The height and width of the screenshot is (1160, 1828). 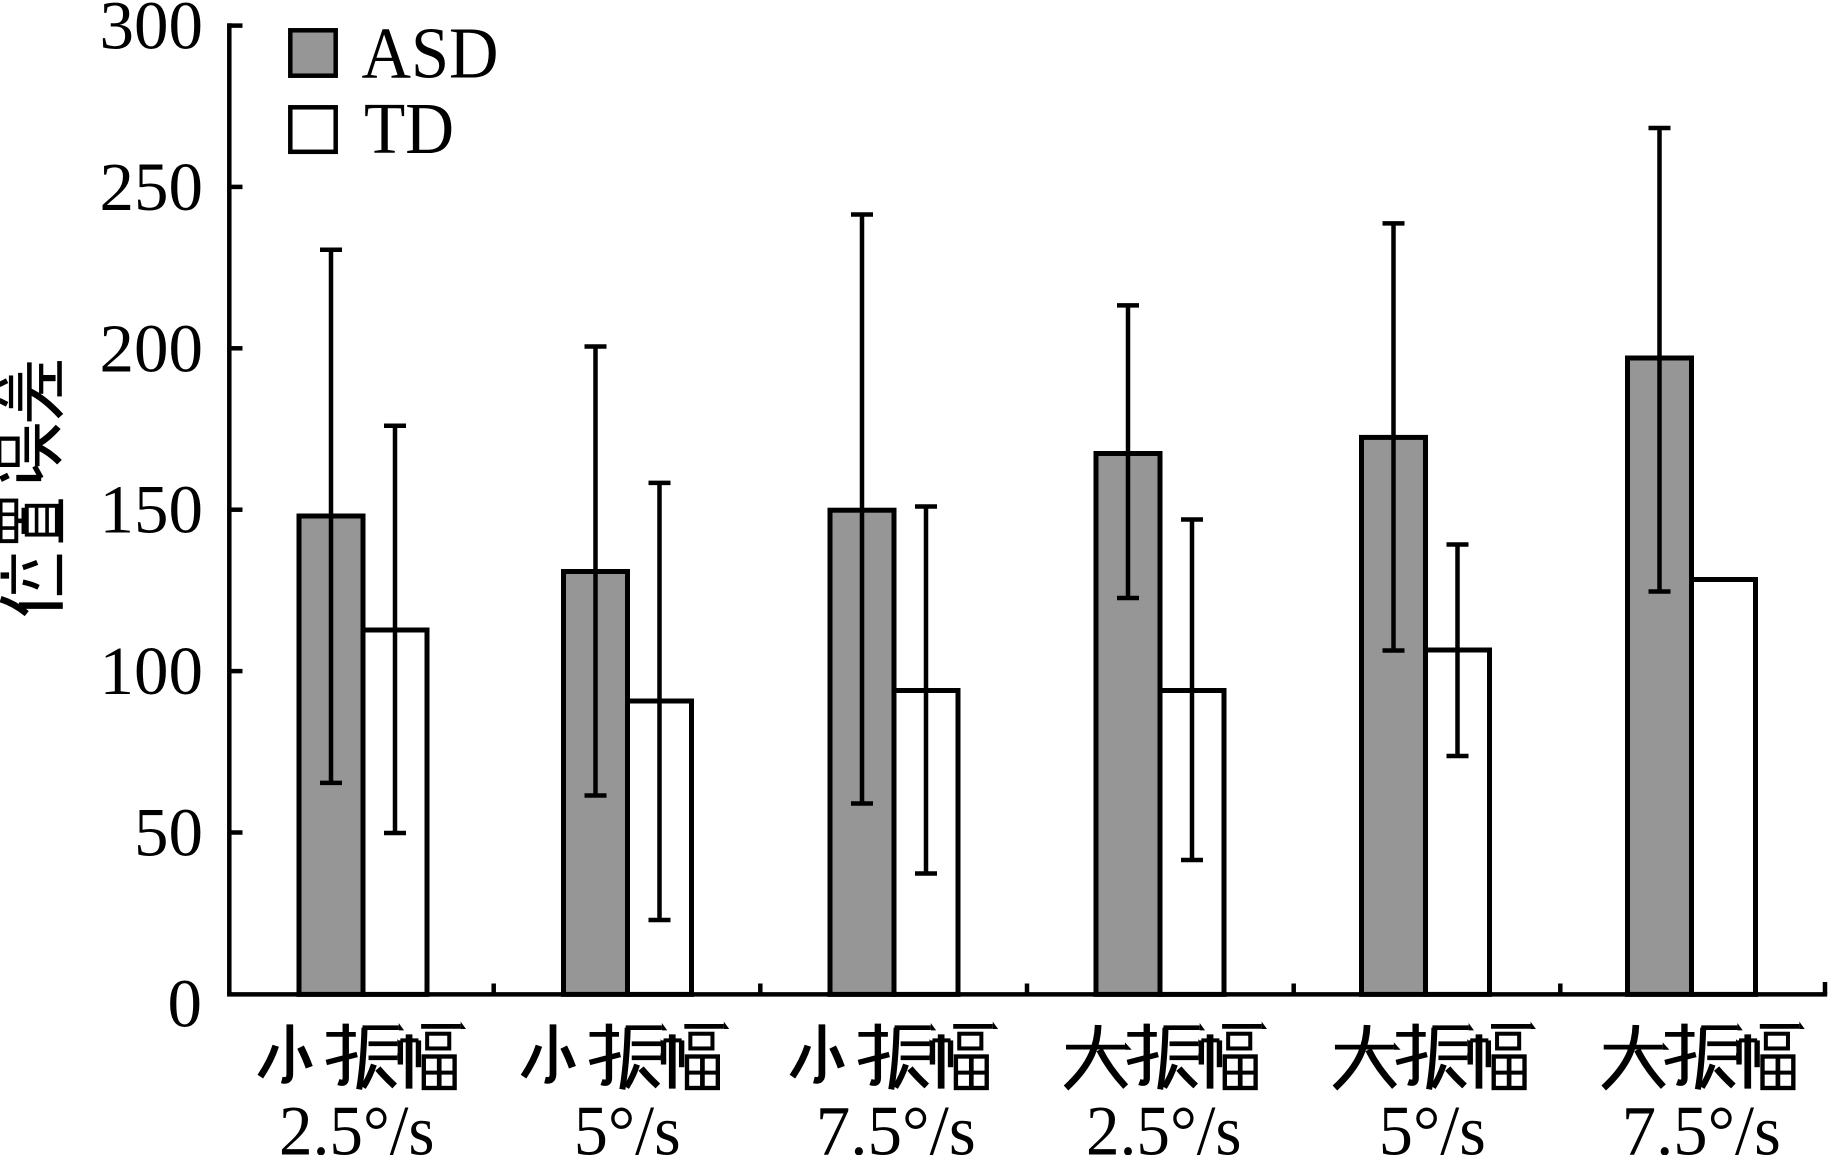 What do you see at coordinates (185, 1003) in the screenshot?
I see `svg-text: 0` at bounding box center [185, 1003].